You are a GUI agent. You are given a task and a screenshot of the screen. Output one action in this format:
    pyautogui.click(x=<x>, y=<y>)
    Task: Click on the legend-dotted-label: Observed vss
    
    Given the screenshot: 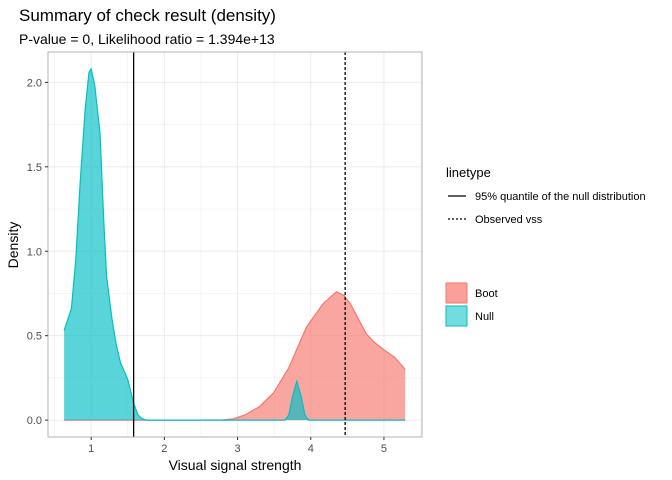 What is the action you would take?
    pyautogui.click(x=509, y=220)
    